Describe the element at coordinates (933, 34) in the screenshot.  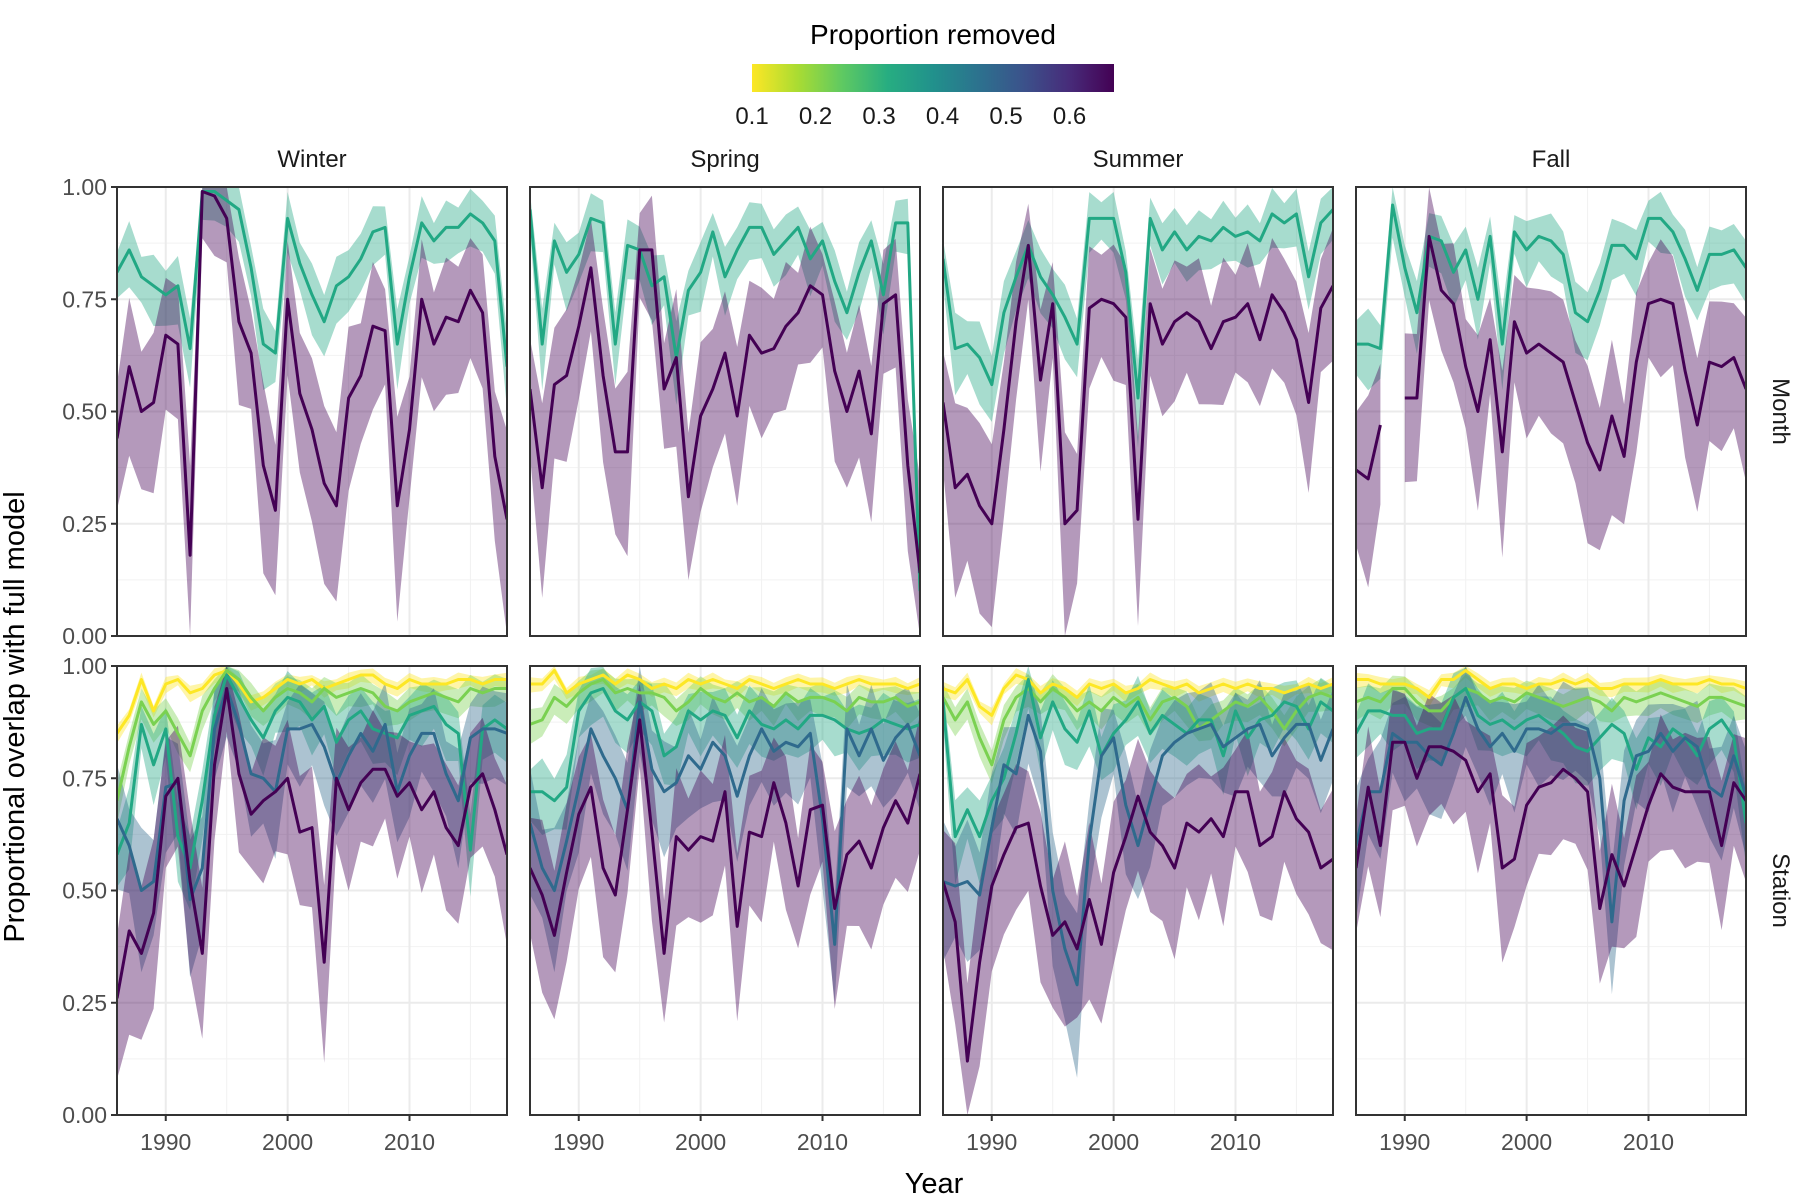
I see `legend-title: Proportion removed` at that location.